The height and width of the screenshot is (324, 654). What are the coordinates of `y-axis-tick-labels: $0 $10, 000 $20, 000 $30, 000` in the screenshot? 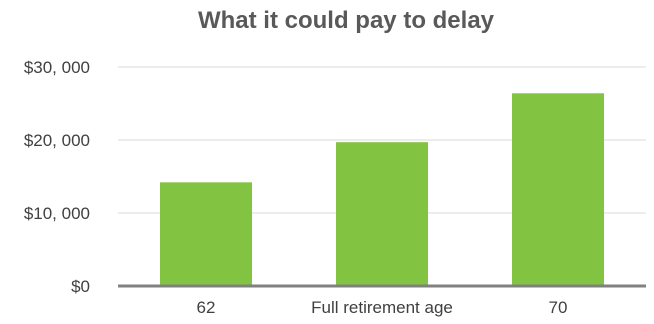 It's located at (57, 177).